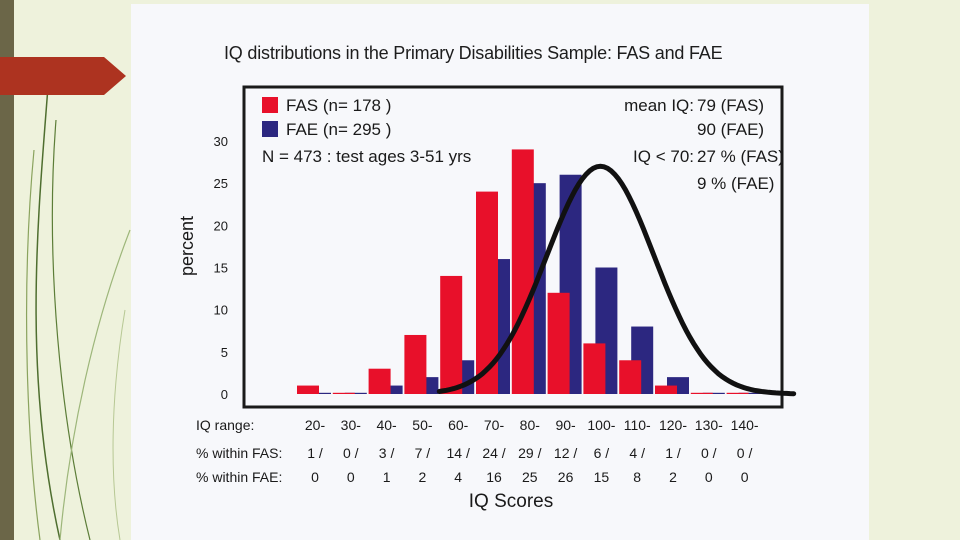  Describe the element at coordinates (637, 477) in the screenshot. I see `fae-percent-cell: 8` at that location.